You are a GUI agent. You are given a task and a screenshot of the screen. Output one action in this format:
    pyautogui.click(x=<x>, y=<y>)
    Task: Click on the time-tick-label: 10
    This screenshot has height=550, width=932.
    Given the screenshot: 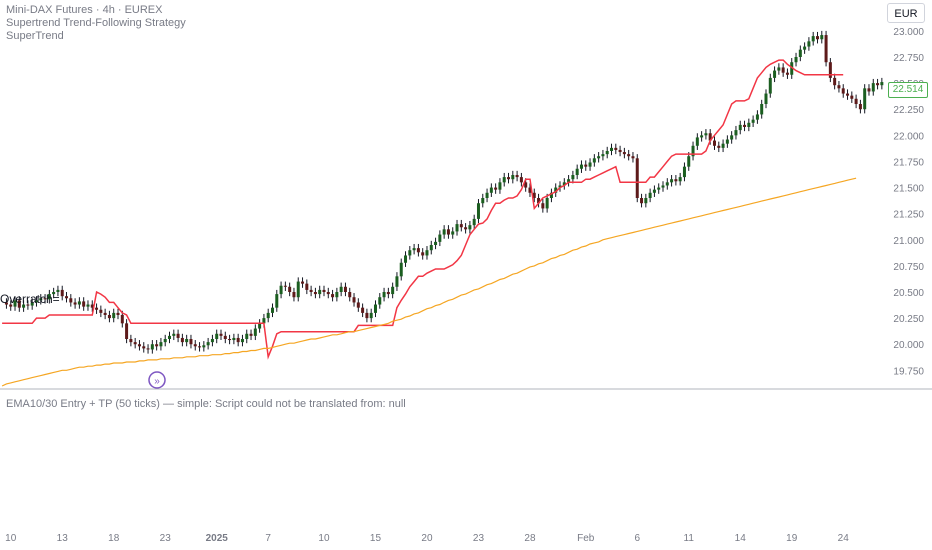 What is the action you would take?
    pyautogui.click(x=11, y=538)
    